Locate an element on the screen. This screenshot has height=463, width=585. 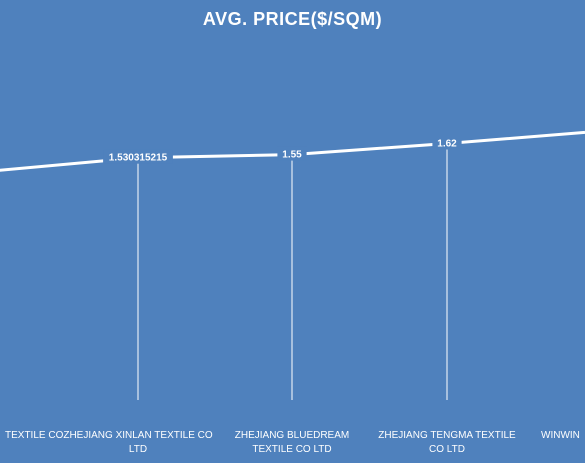
data-label-3: 1.62 is located at coordinates (447, 144).